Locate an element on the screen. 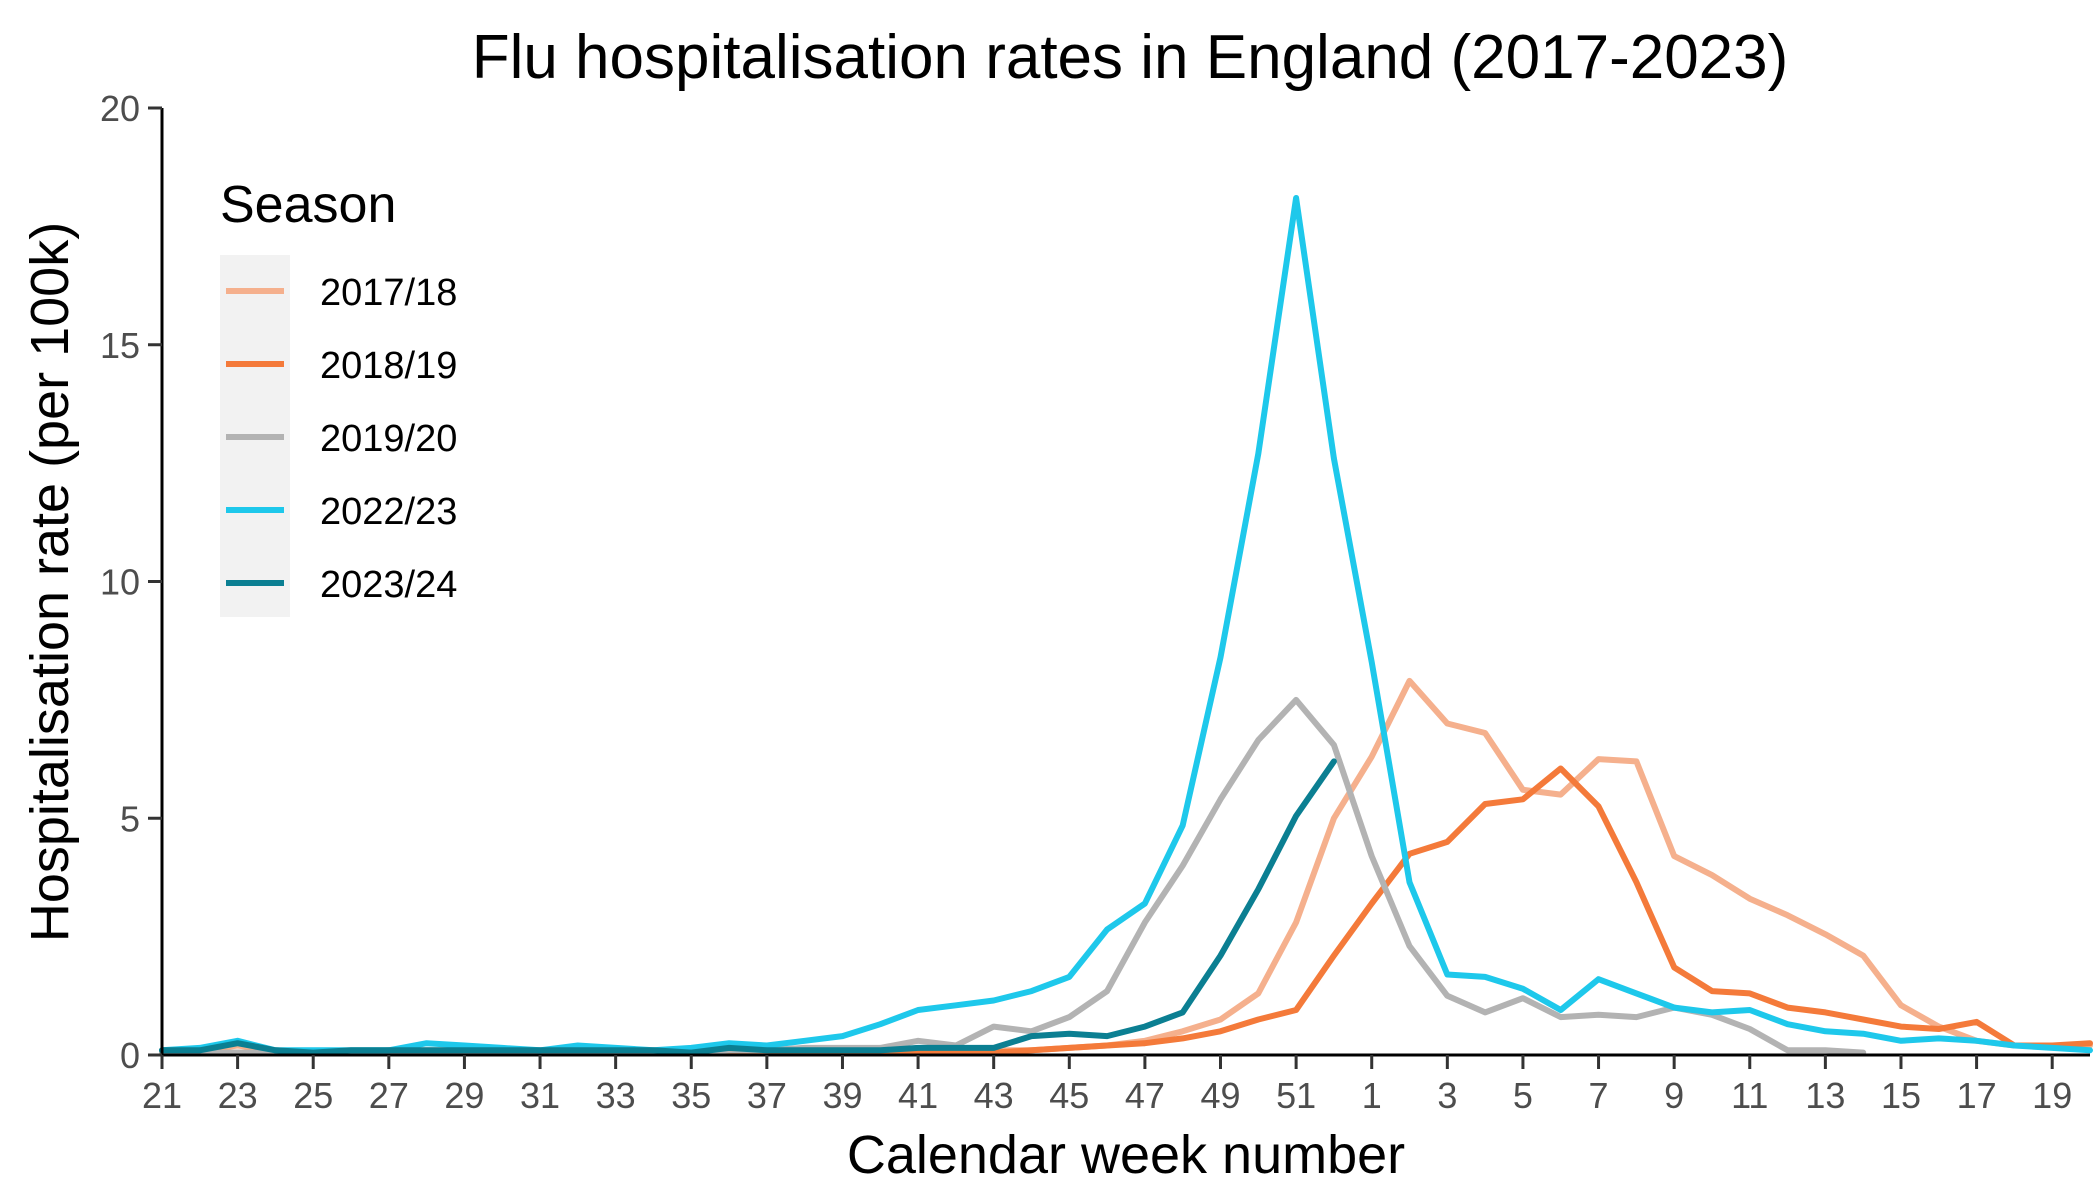 This screenshot has width=2100, height=1200. x-tick-label: 45 is located at coordinates (1069, 1095).